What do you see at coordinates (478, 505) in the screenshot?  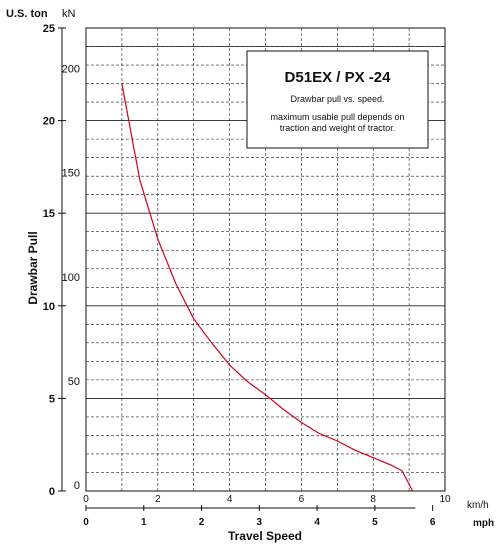 I see `x-unit-top: km/h` at bounding box center [478, 505].